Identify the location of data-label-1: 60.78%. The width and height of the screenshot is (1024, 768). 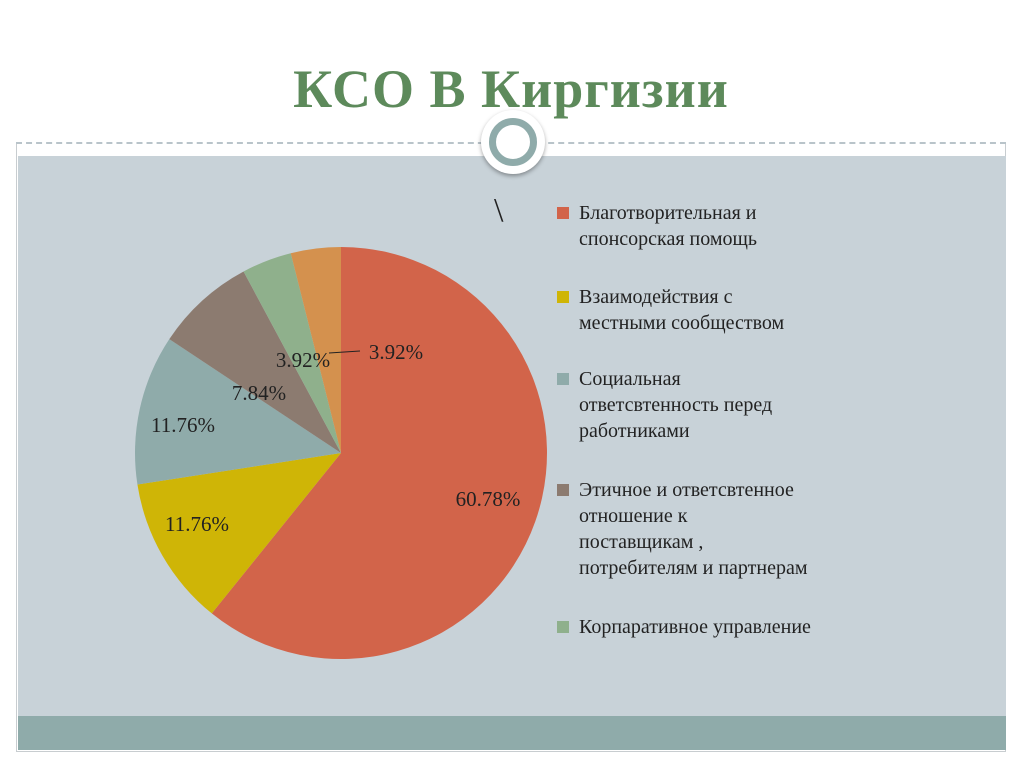
(488, 499).